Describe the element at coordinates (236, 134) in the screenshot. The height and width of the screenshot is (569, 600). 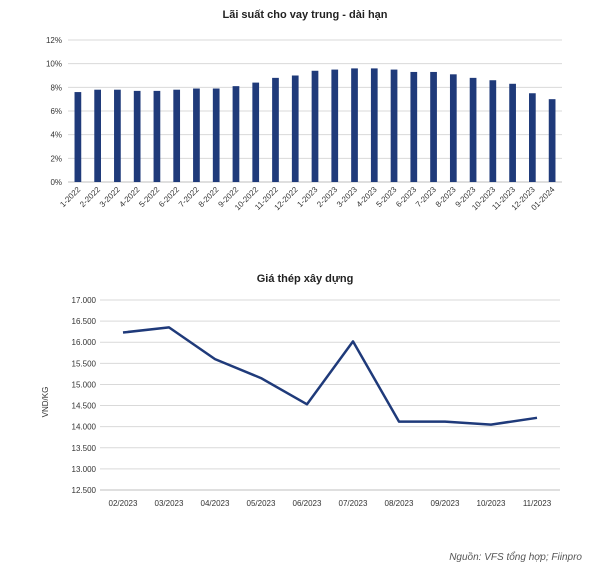
I see `bar-9-2022` at that location.